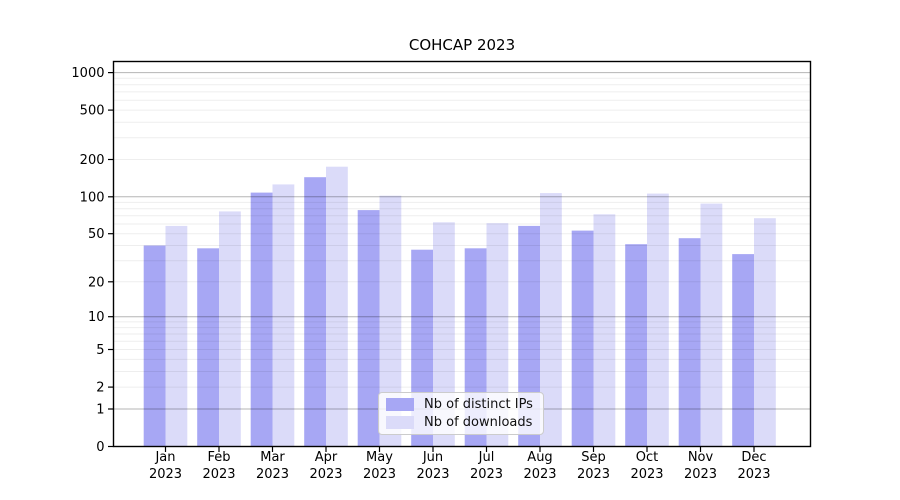  What do you see at coordinates (272, 457) in the screenshot?
I see `x-tick-label-month: Mar` at bounding box center [272, 457].